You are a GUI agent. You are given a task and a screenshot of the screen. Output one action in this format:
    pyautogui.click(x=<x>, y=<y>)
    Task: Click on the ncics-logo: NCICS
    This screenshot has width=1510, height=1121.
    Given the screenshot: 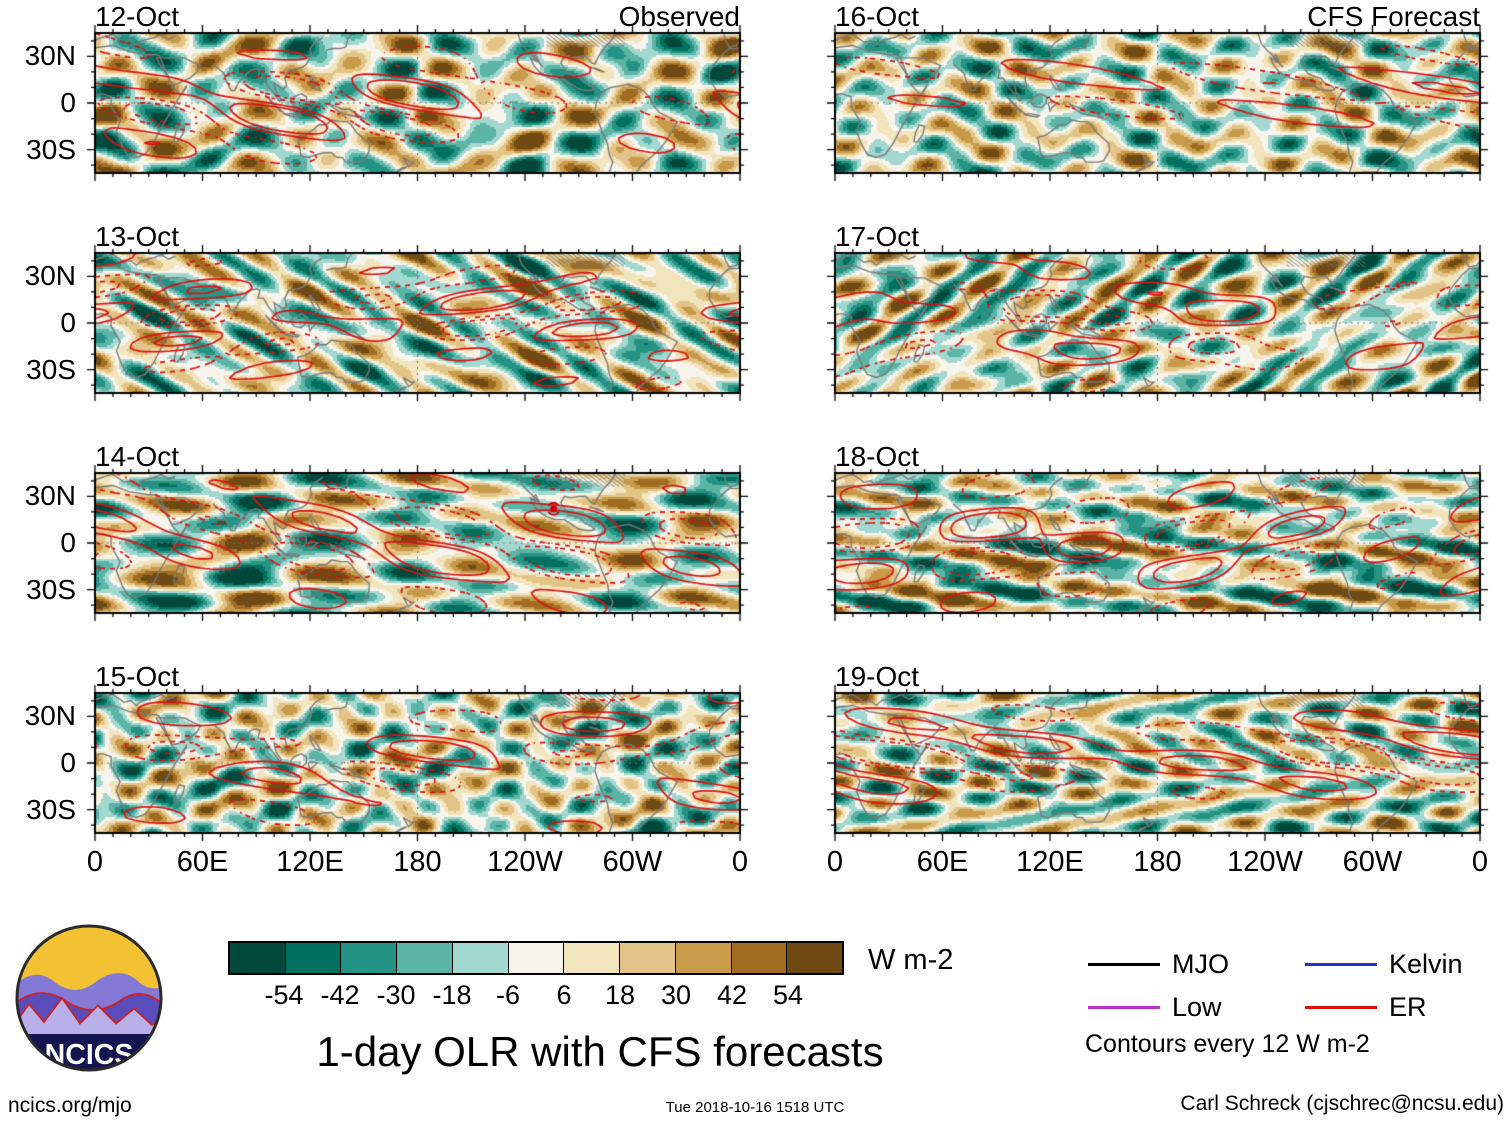 What is the action you would take?
    pyautogui.click(x=89, y=998)
    